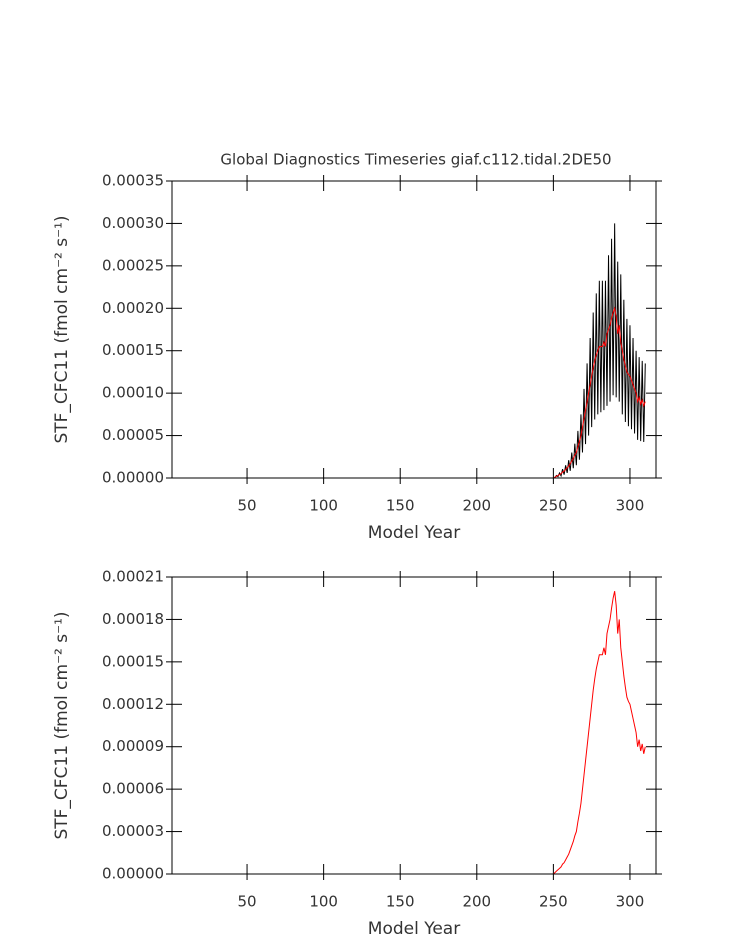 The height and width of the screenshot is (945, 733). I want to click on y-tick-label: 0.00021, so click(133, 577).